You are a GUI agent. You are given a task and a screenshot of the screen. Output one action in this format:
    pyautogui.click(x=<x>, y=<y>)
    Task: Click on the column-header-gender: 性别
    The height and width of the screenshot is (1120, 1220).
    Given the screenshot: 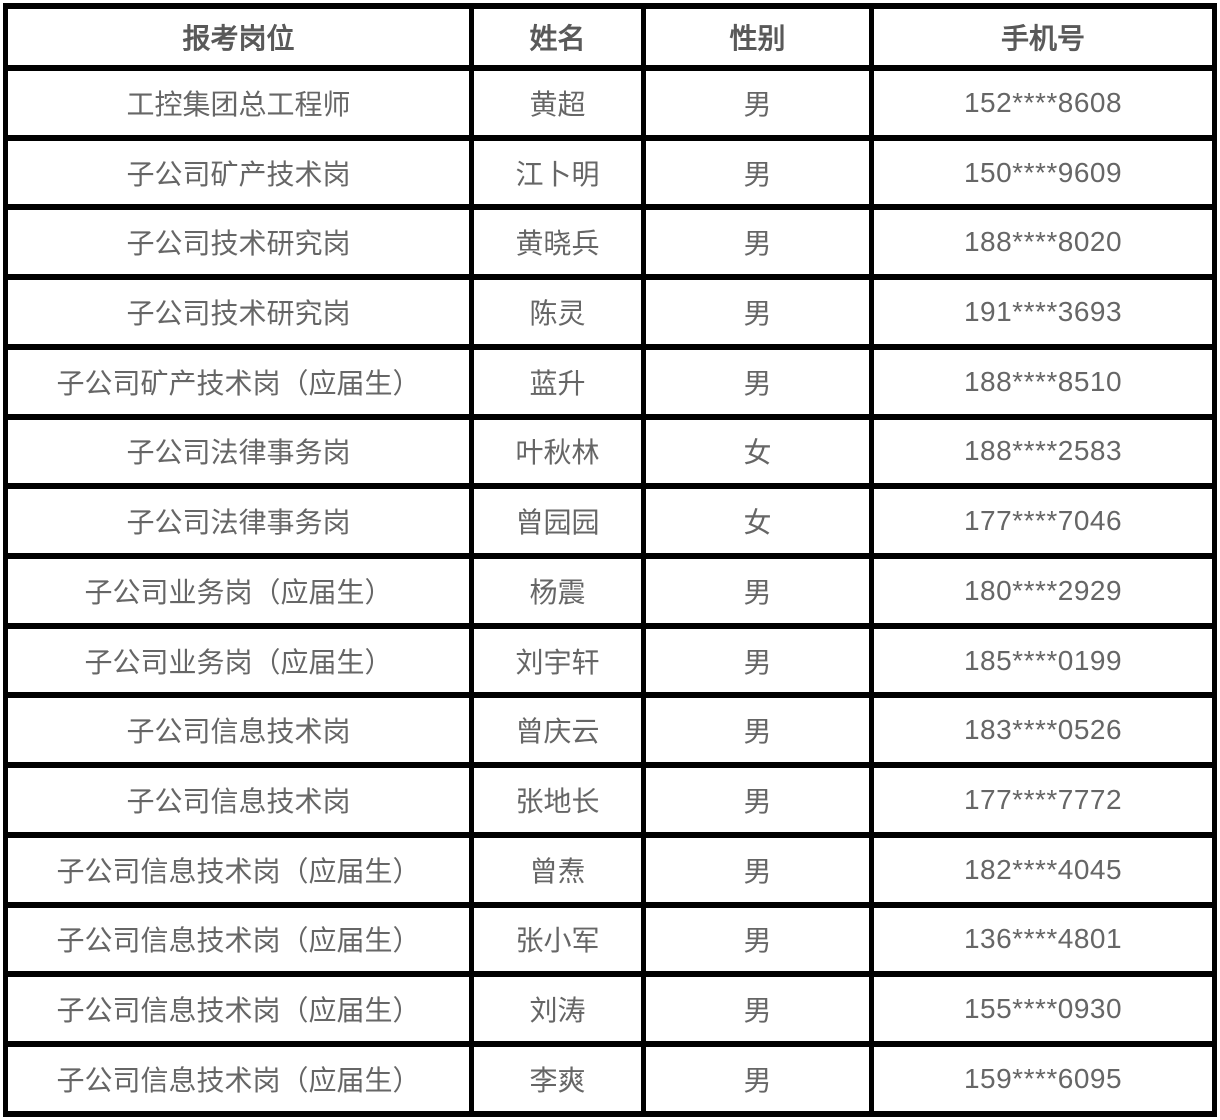 What is the action you would take?
    pyautogui.click(x=757, y=37)
    